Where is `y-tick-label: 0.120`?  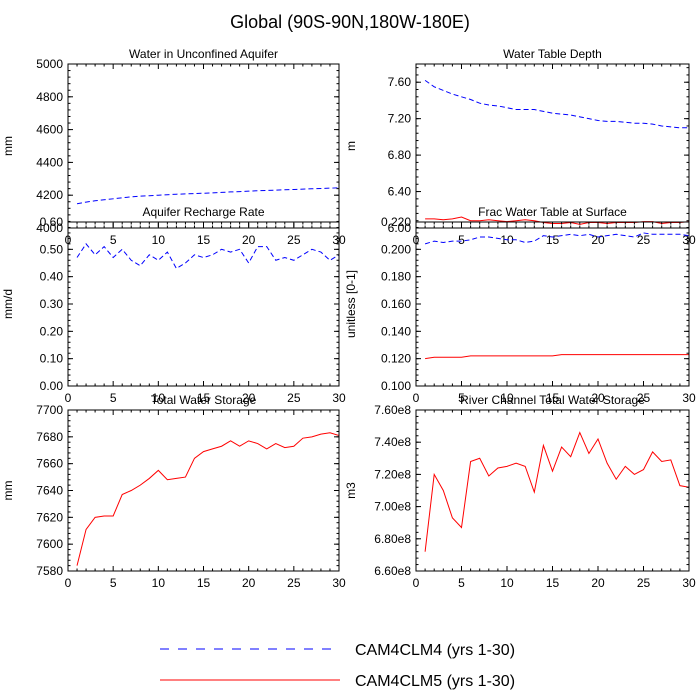 y-tick-label: 0.120 is located at coordinates (396, 359).